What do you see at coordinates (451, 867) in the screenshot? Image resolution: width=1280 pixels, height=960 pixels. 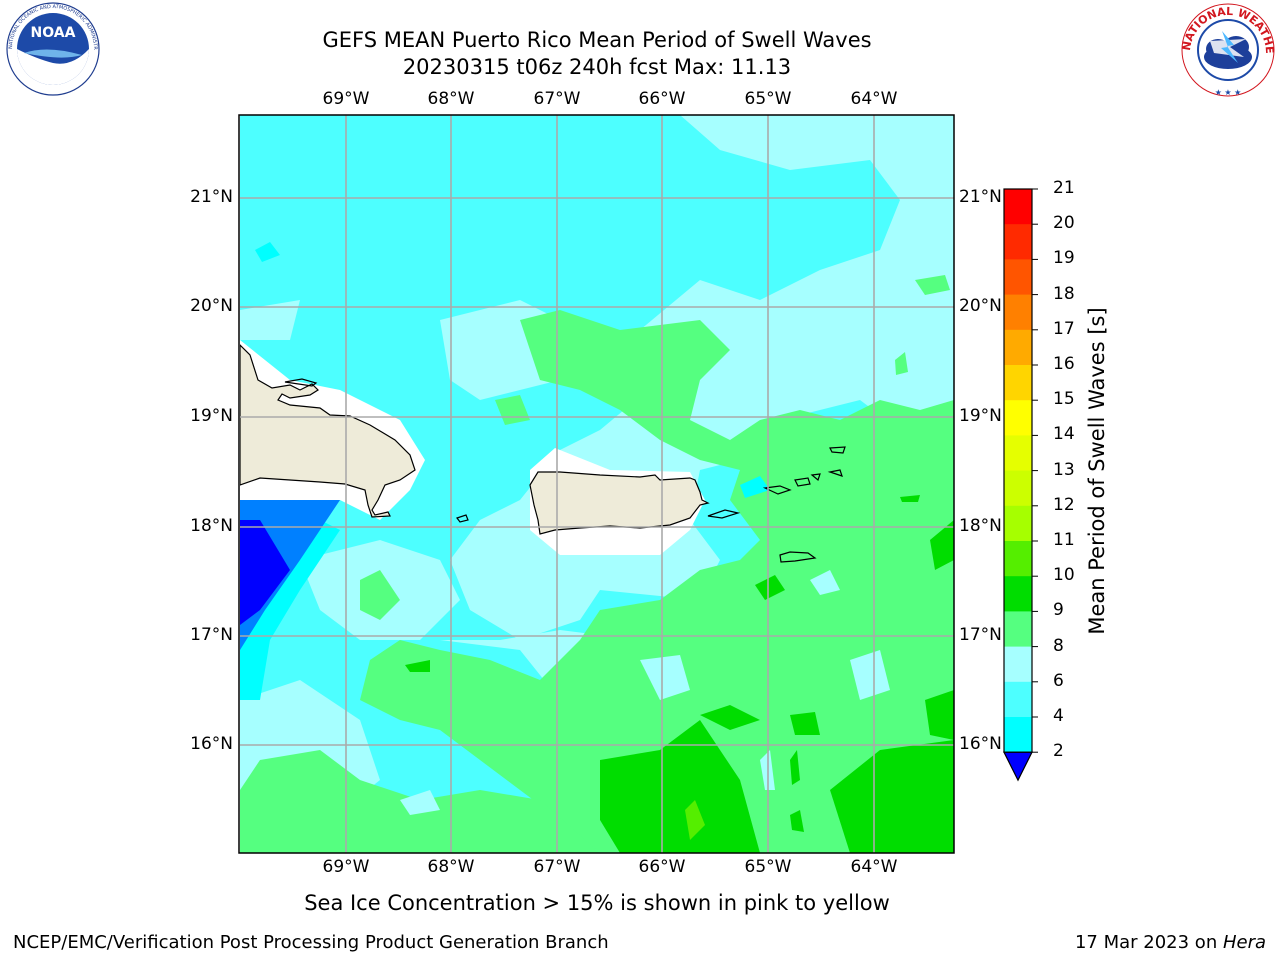 I see `lon-label-bottom: 68°W` at bounding box center [451, 867].